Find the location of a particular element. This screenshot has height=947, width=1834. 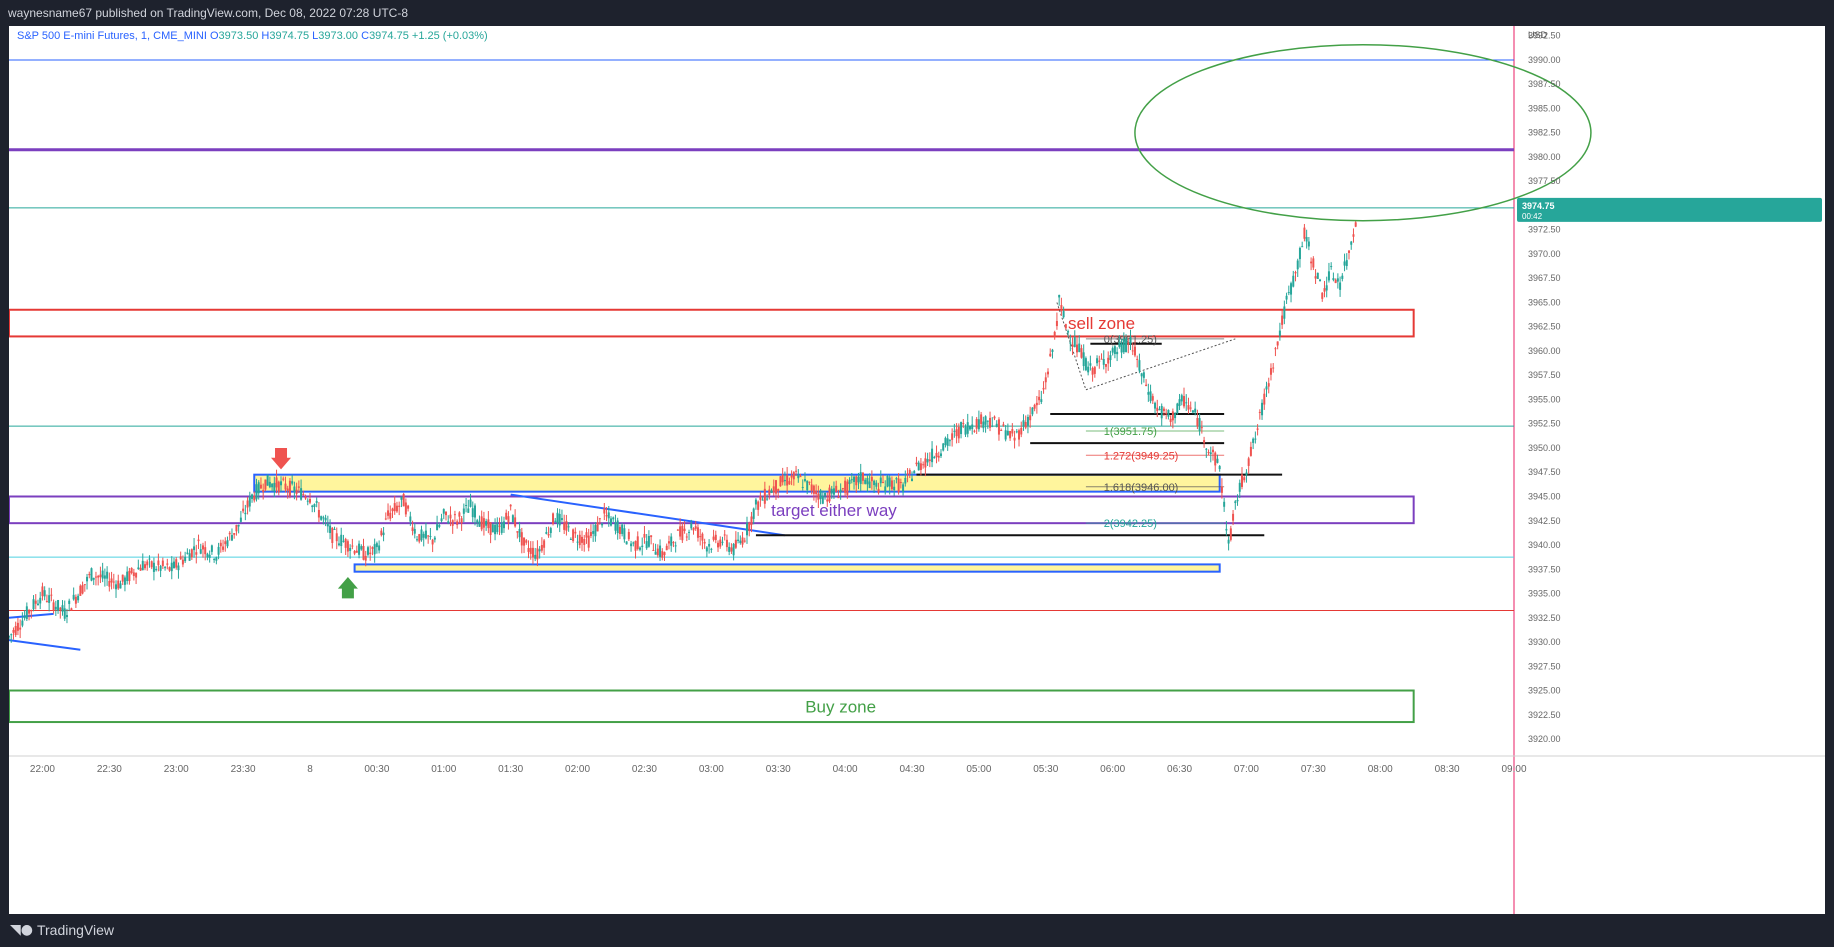

x-tick-label: 03:30 is located at coordinates (778, 769).